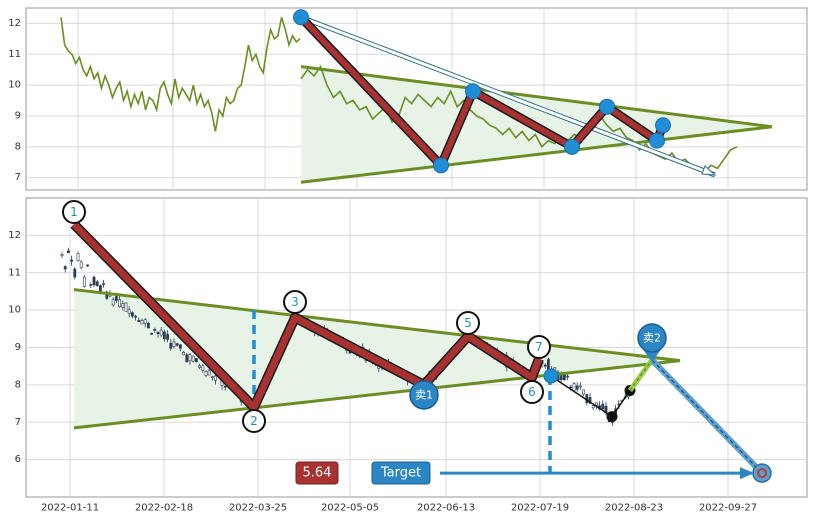 The width and height of the screenshot is (813, 520). I want to click on bottom-triangle-upper-line, so click(377, 325).